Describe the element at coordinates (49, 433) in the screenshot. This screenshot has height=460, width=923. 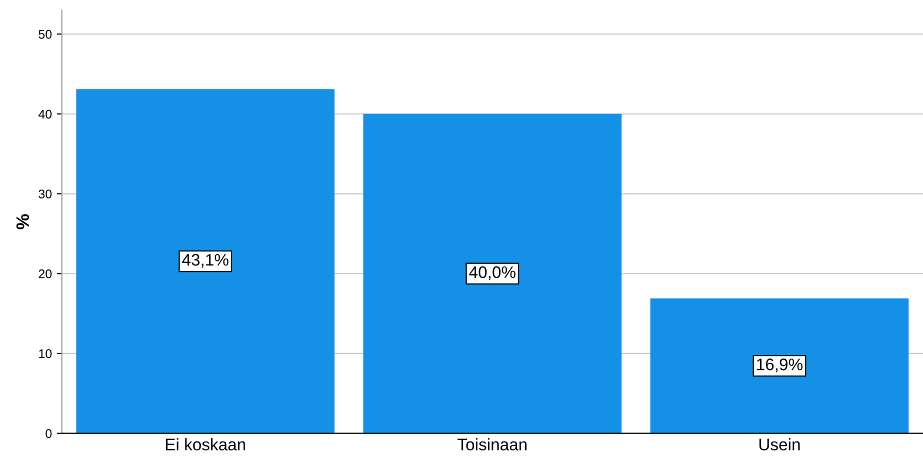
I see `y-tick-label: 0` at that location.